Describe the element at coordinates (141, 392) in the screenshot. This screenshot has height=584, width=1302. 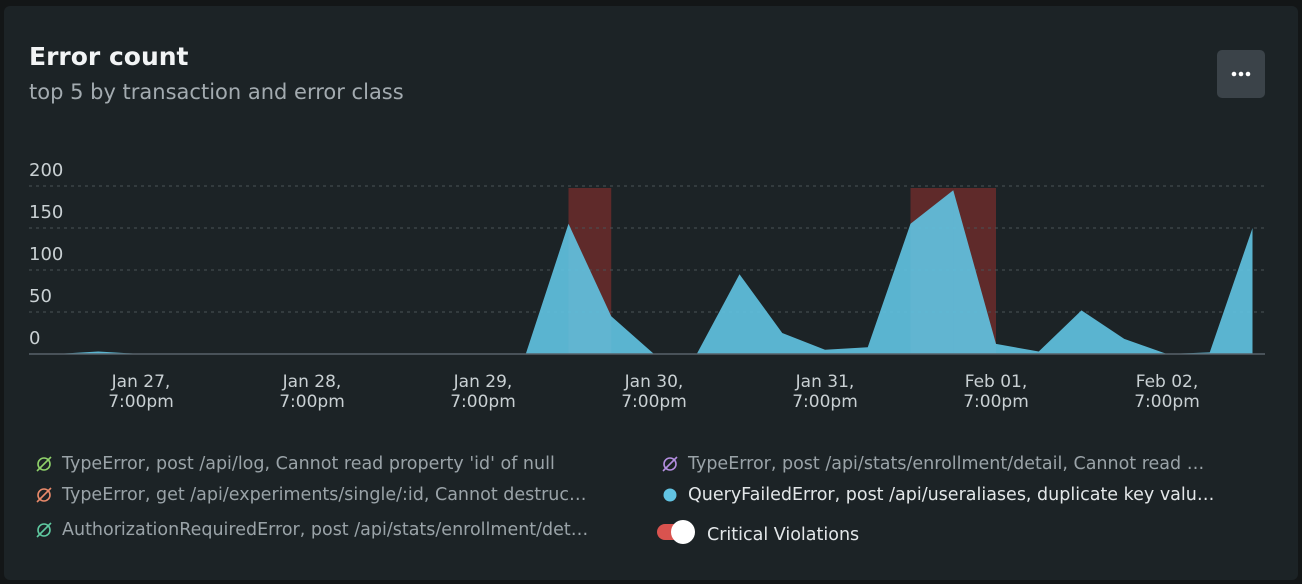
I see `x-tick-label: Jan 27, 7:00pm` at that location.